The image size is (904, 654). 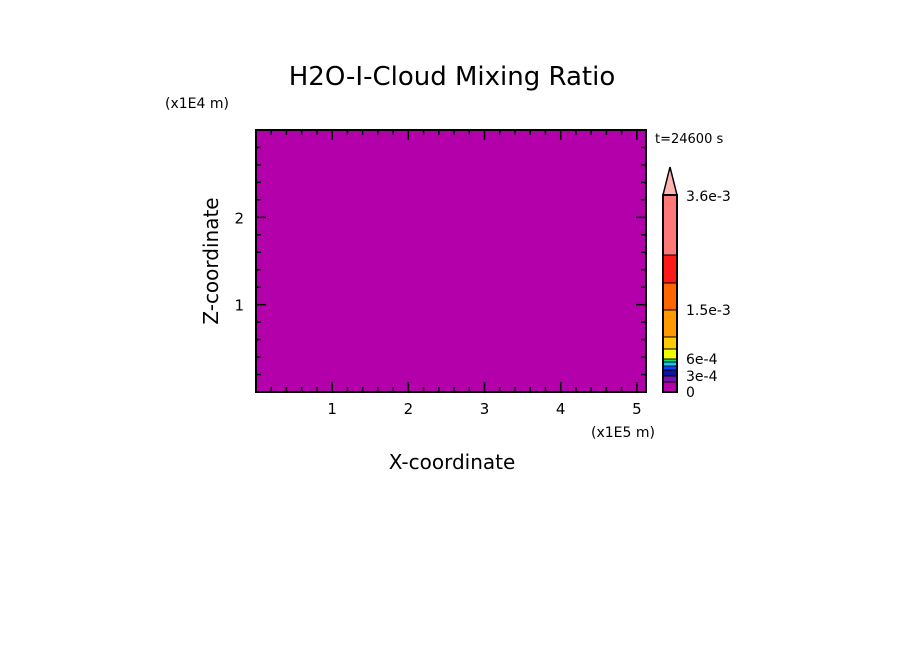 What do you see at coordinates (452, 462) in the screenshot?
I see `x-axis-label: X-coordinate` at bounding box center [452, 462].